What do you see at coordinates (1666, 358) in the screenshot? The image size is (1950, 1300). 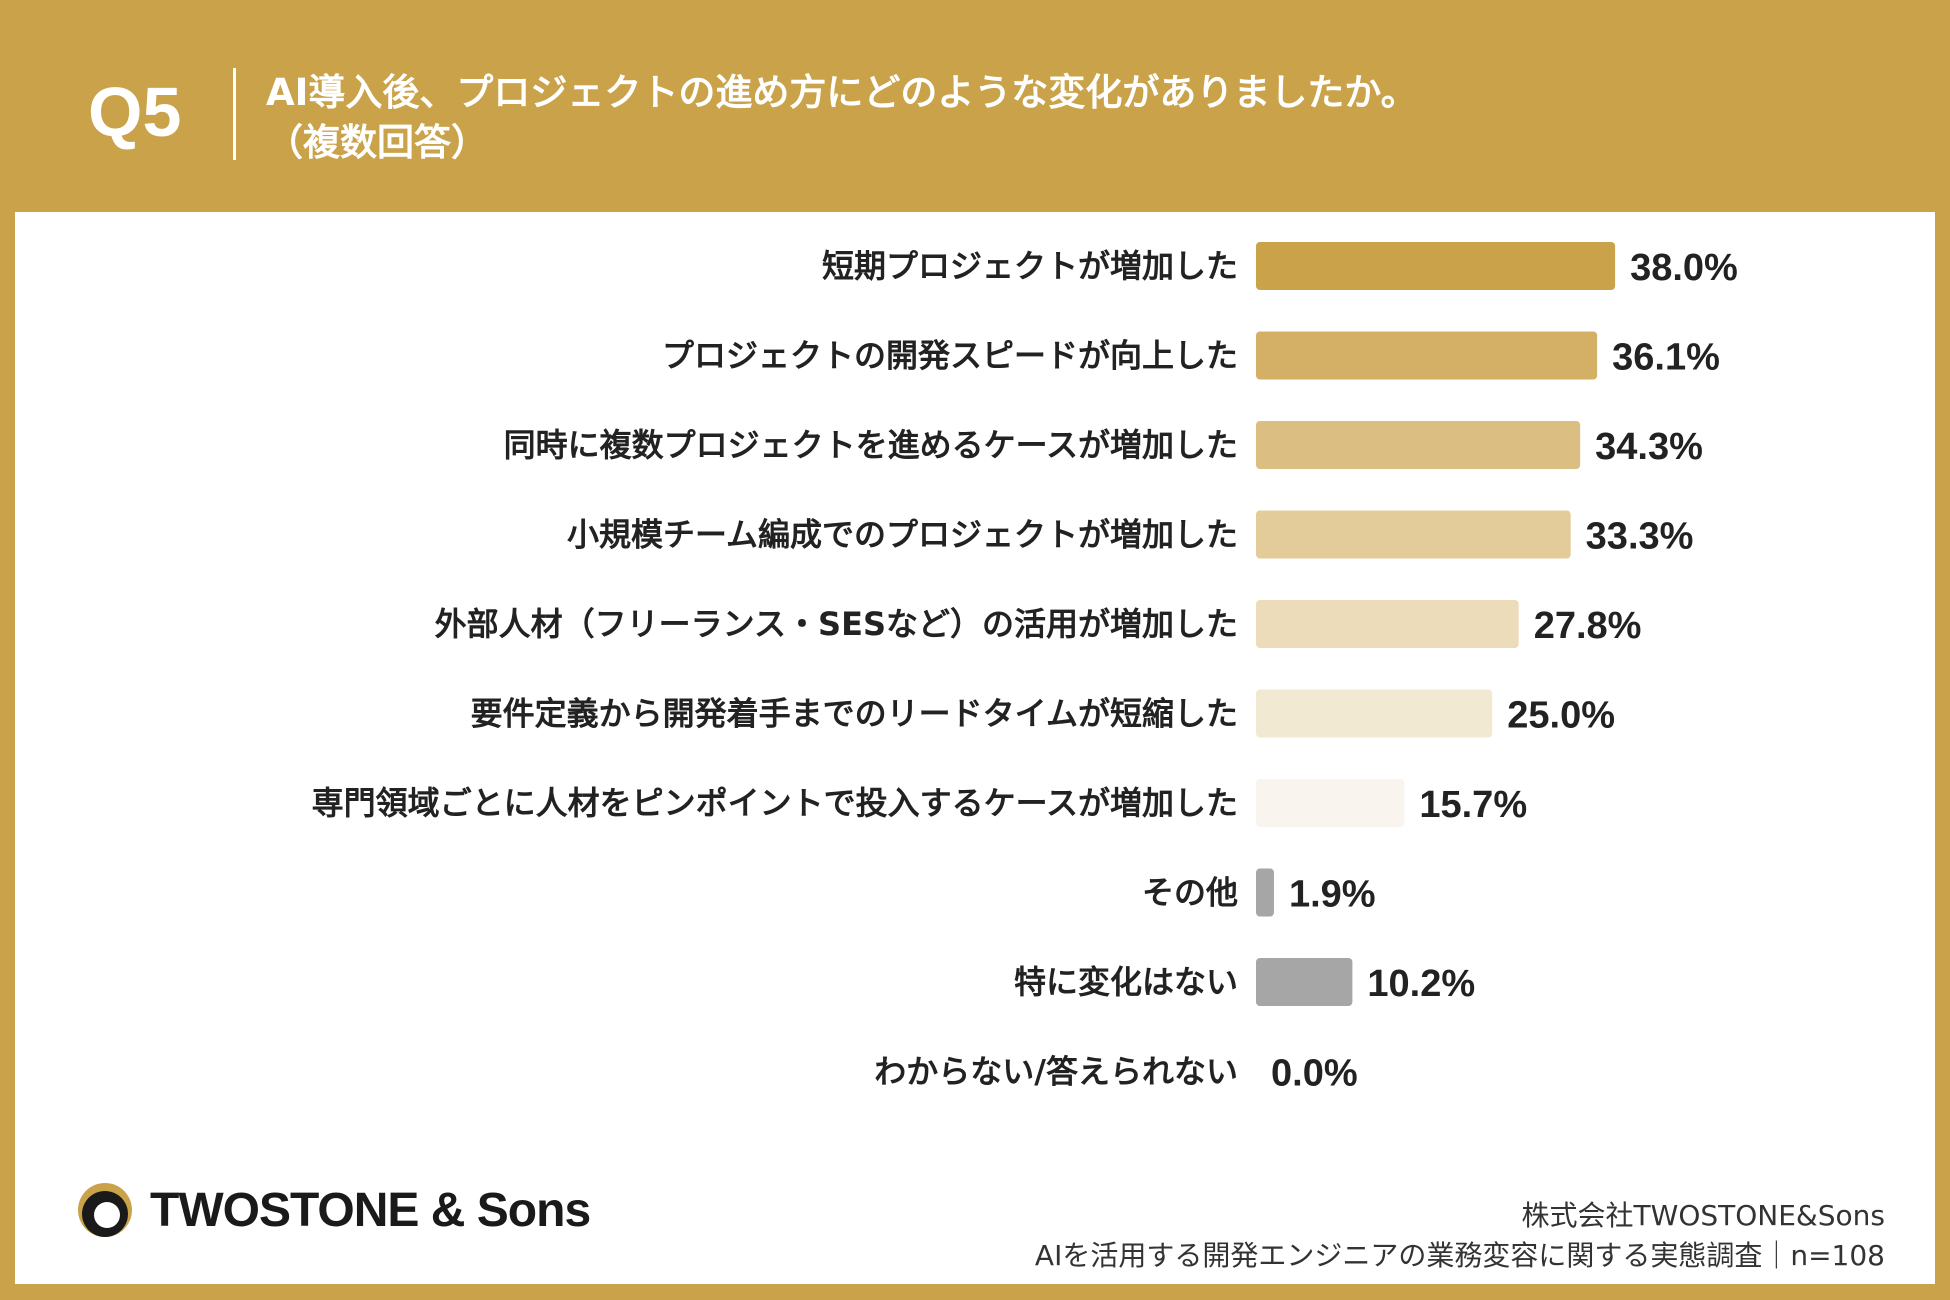 I see `value-label: 36.1%` at bounding box center [1666, 358].